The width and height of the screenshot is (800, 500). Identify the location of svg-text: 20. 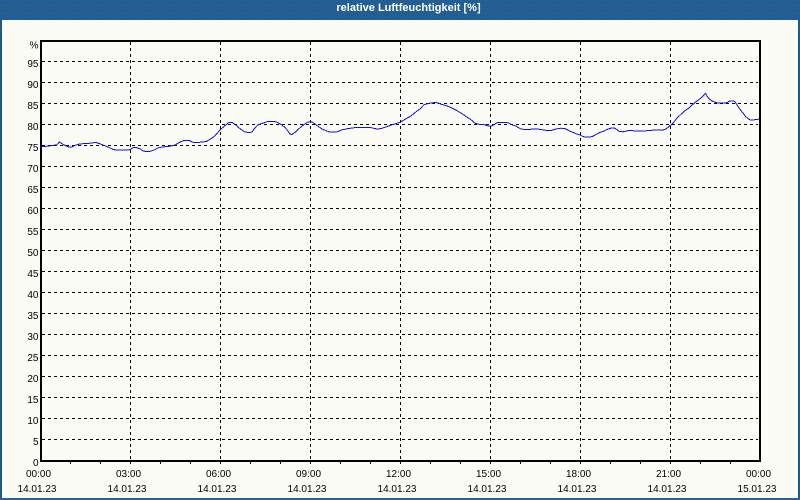
(33, 379).